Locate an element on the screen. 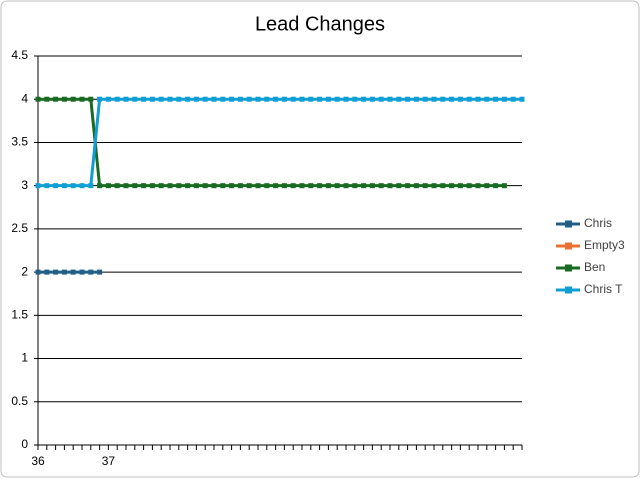 The width and height of the screenshot is (642, 480). y-tick-label: 0.5 is located at coordinates (19, 401).